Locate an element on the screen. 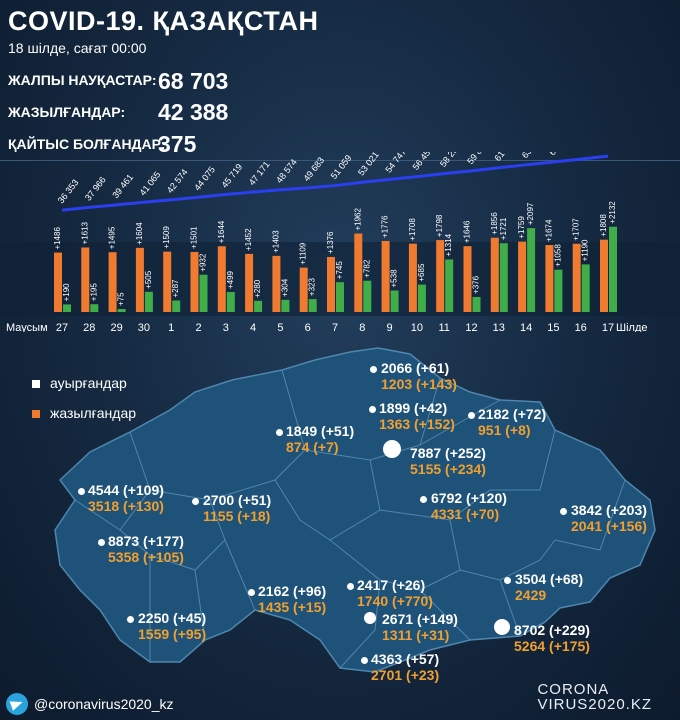  bar-label: +1646 is located at coordinates (467, 231).